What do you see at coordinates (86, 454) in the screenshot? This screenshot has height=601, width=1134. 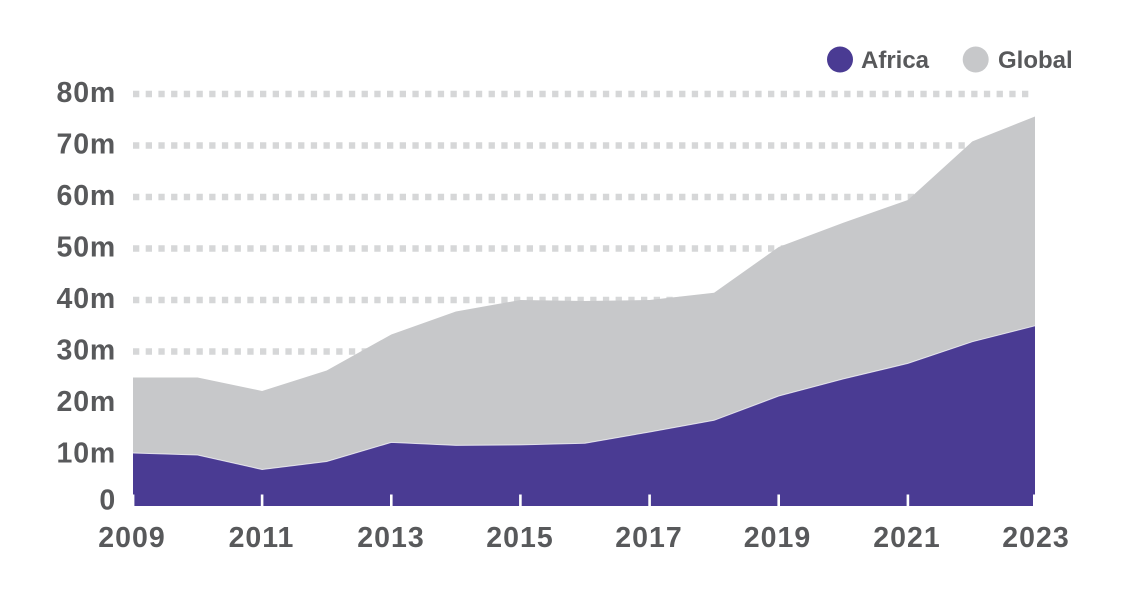 I see `svg-text: 10m` at bounding box center [86, 454].